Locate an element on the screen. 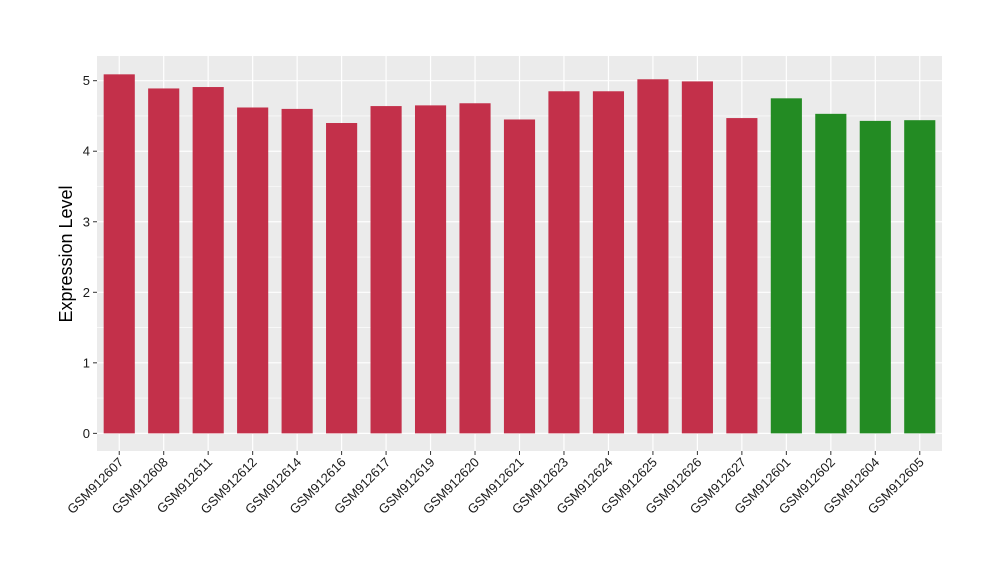 Image resolution: width=1000 pixels, height=580 pixels. bar-GSM912623 is located at coordinates (564, 262).